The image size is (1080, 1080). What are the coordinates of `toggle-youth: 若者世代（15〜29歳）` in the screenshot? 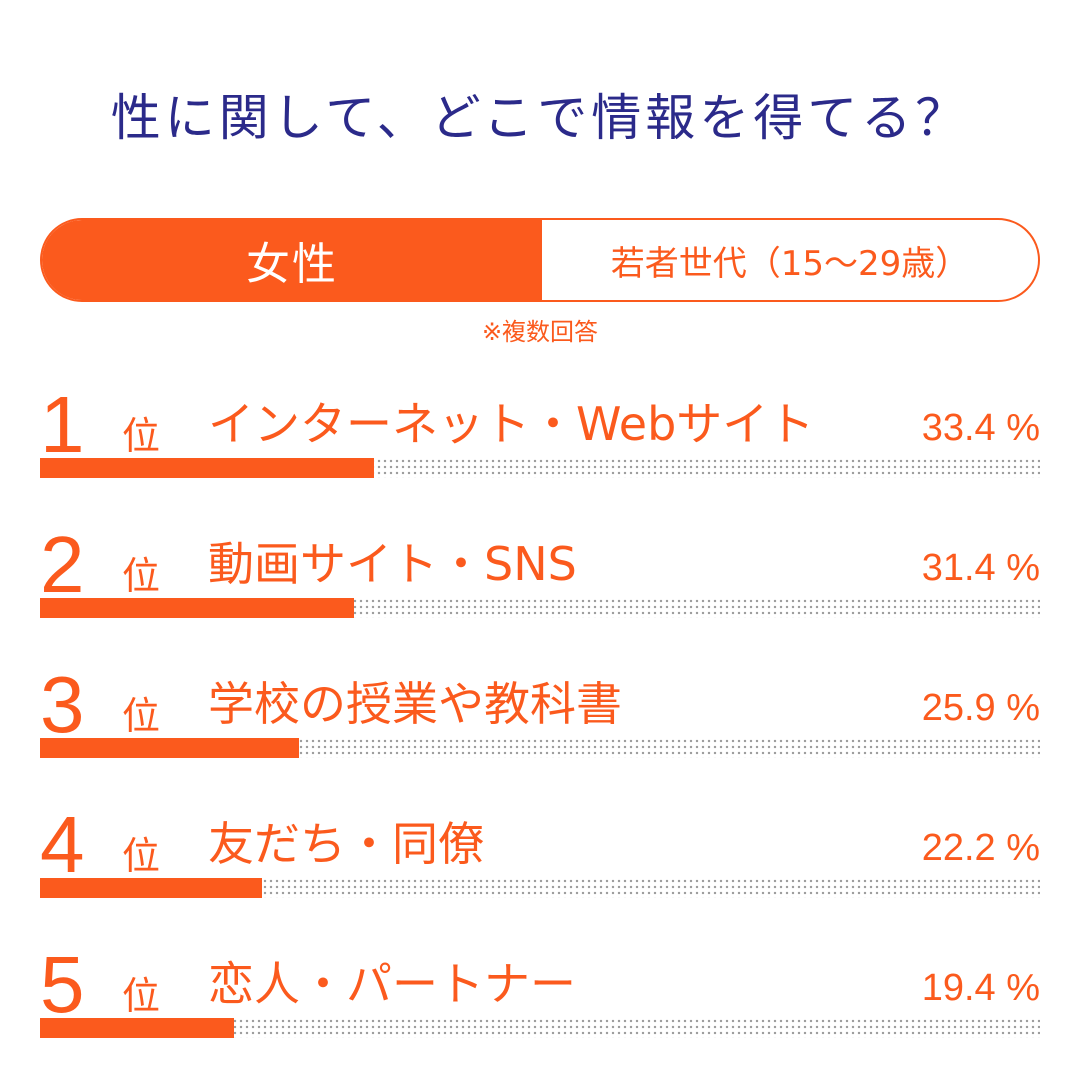 It's located at (790, 263).